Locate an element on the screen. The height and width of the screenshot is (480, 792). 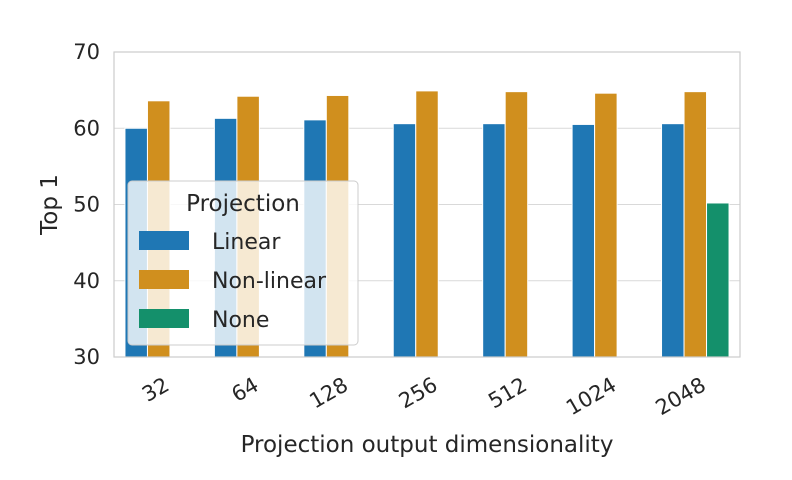
x-ticks: 32 64 128 256 512 1024 2048 is located at coordinates (424, 397).